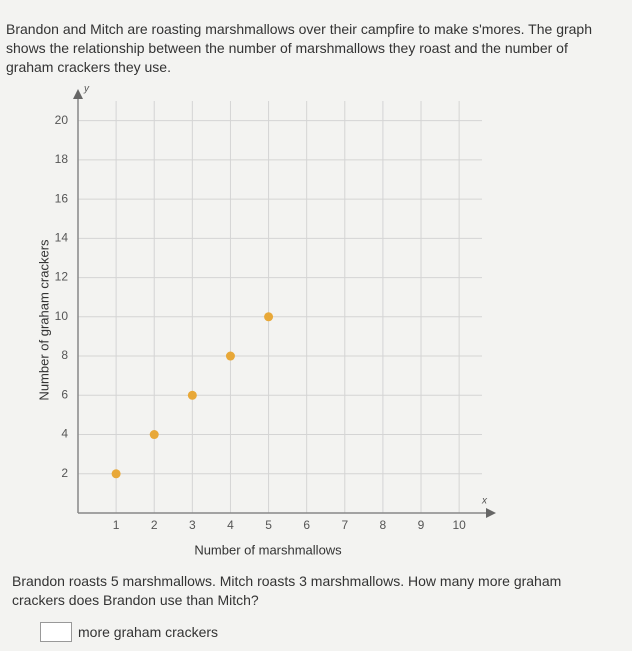  I want to click on x-tick-label: 4, so click(230, 525).